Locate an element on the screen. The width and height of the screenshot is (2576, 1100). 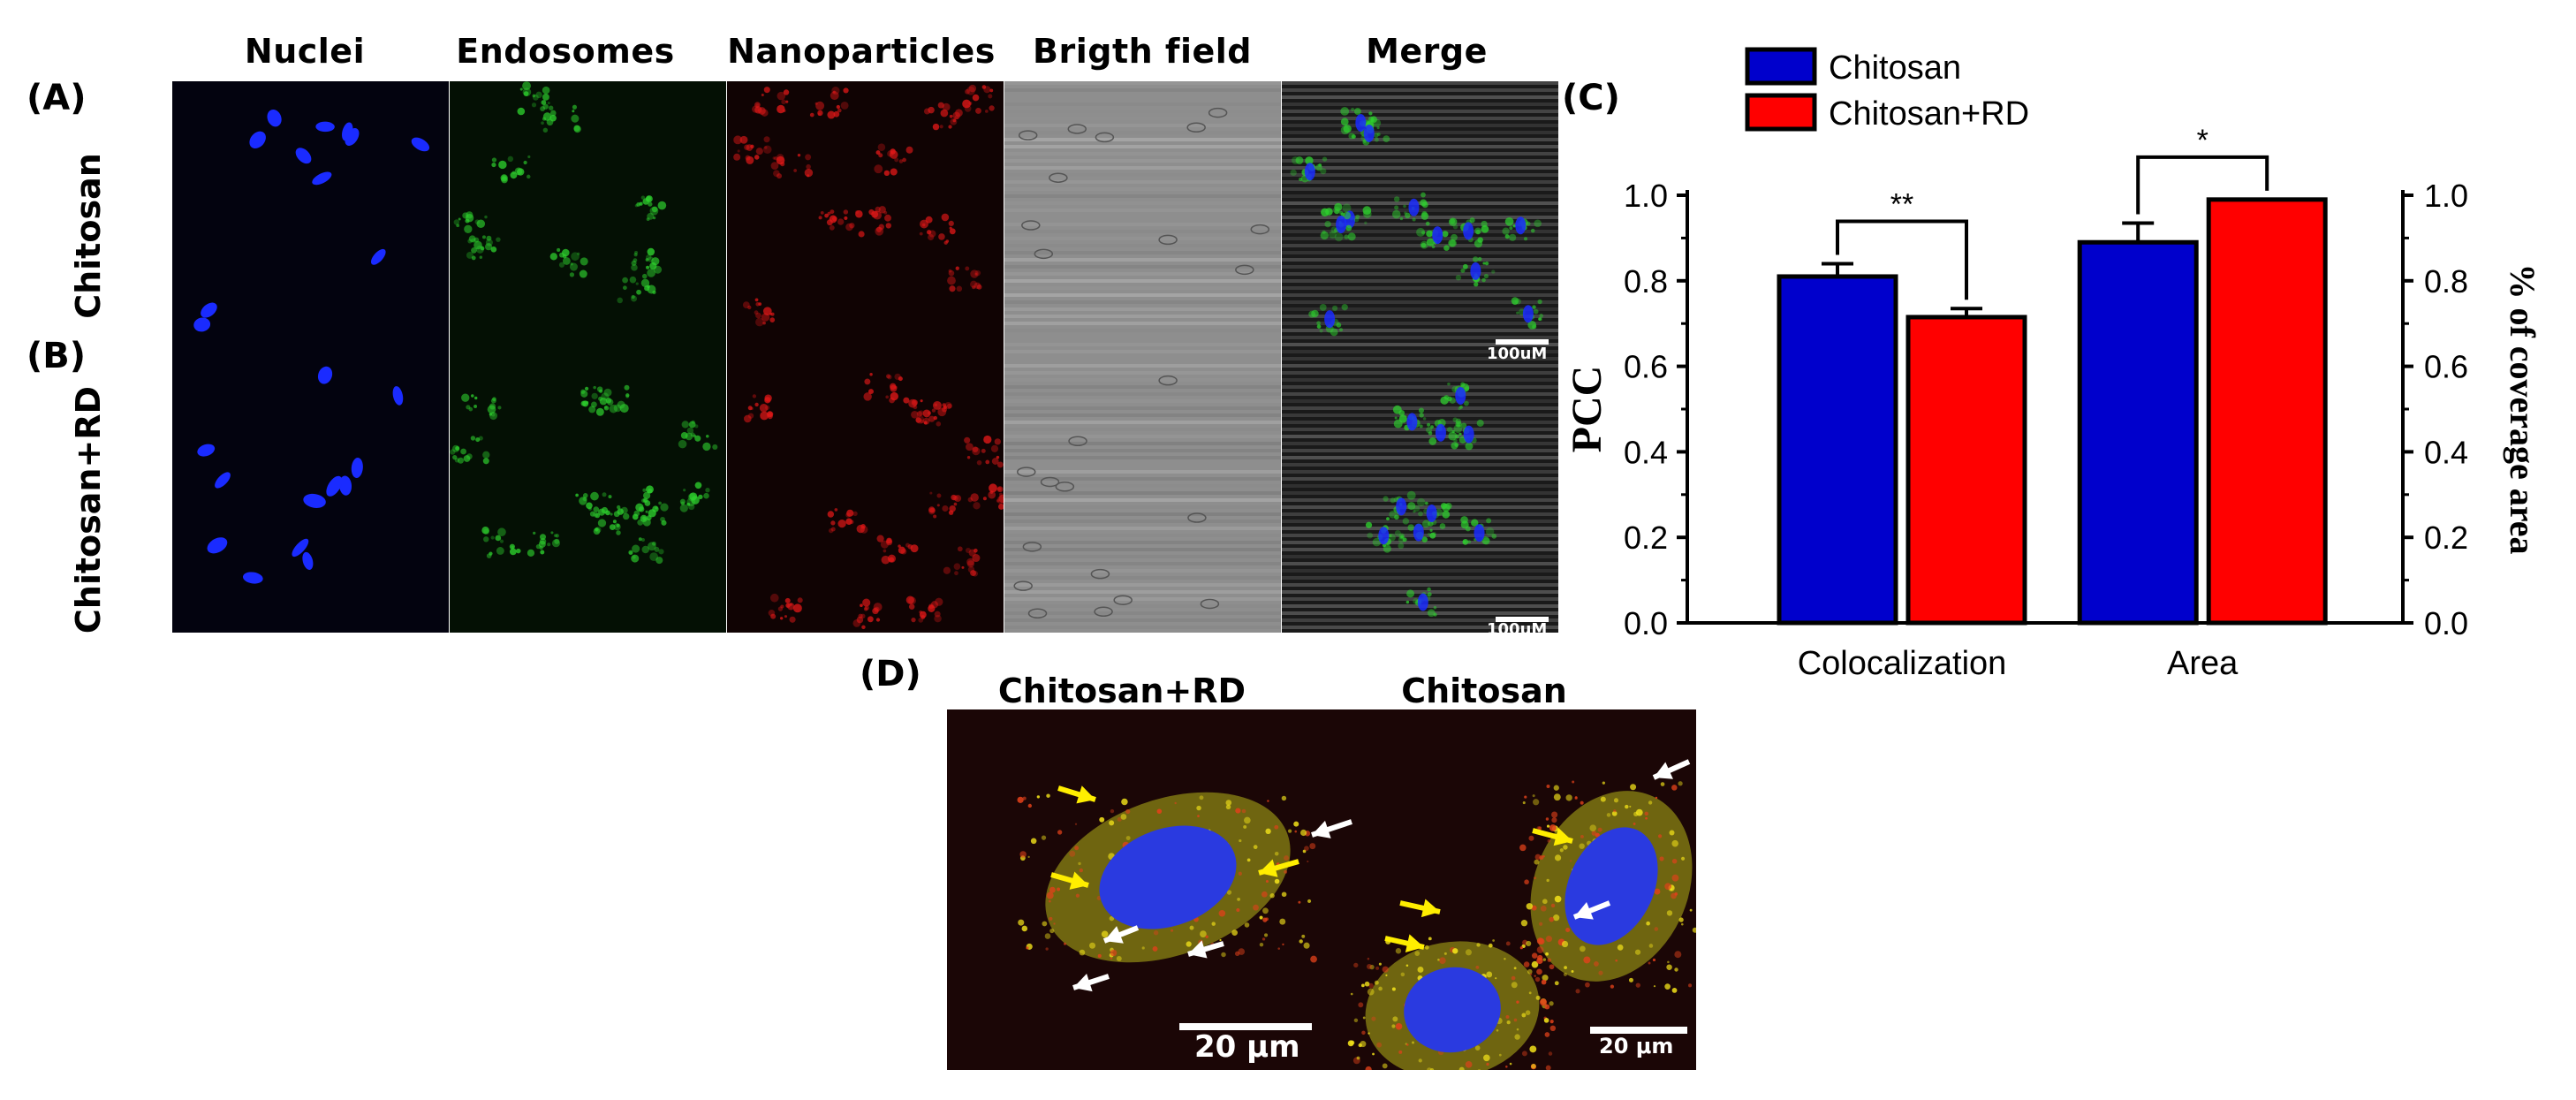
bar-colocalization-chitosan-rd is located at coordinates (1966, 470).